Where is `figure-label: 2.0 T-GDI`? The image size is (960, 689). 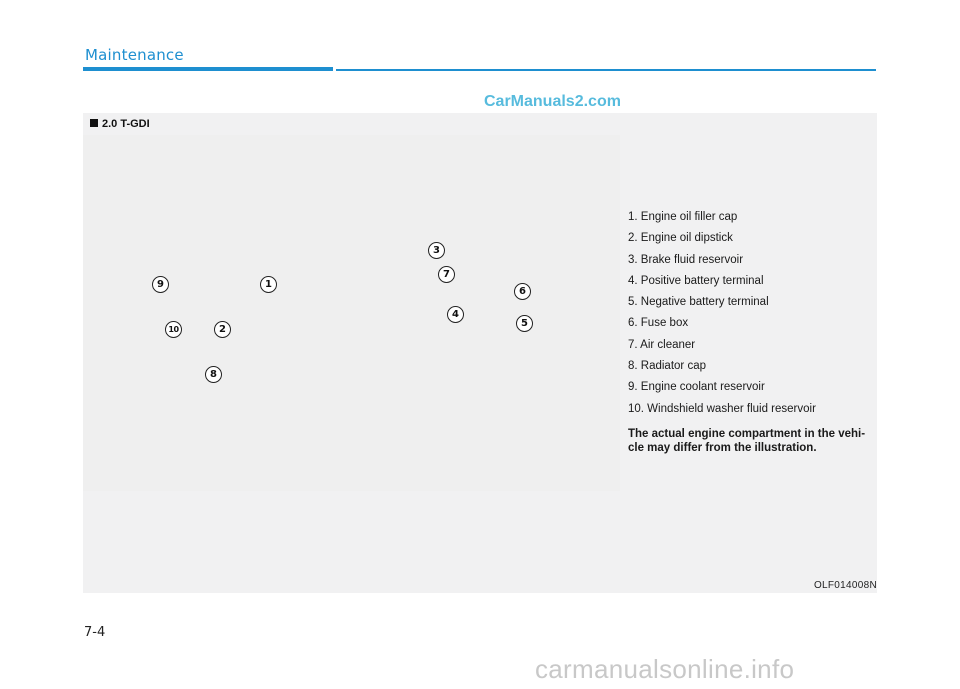
figure-label: 2.0 T-GDI is located at coordinates (120, 124).